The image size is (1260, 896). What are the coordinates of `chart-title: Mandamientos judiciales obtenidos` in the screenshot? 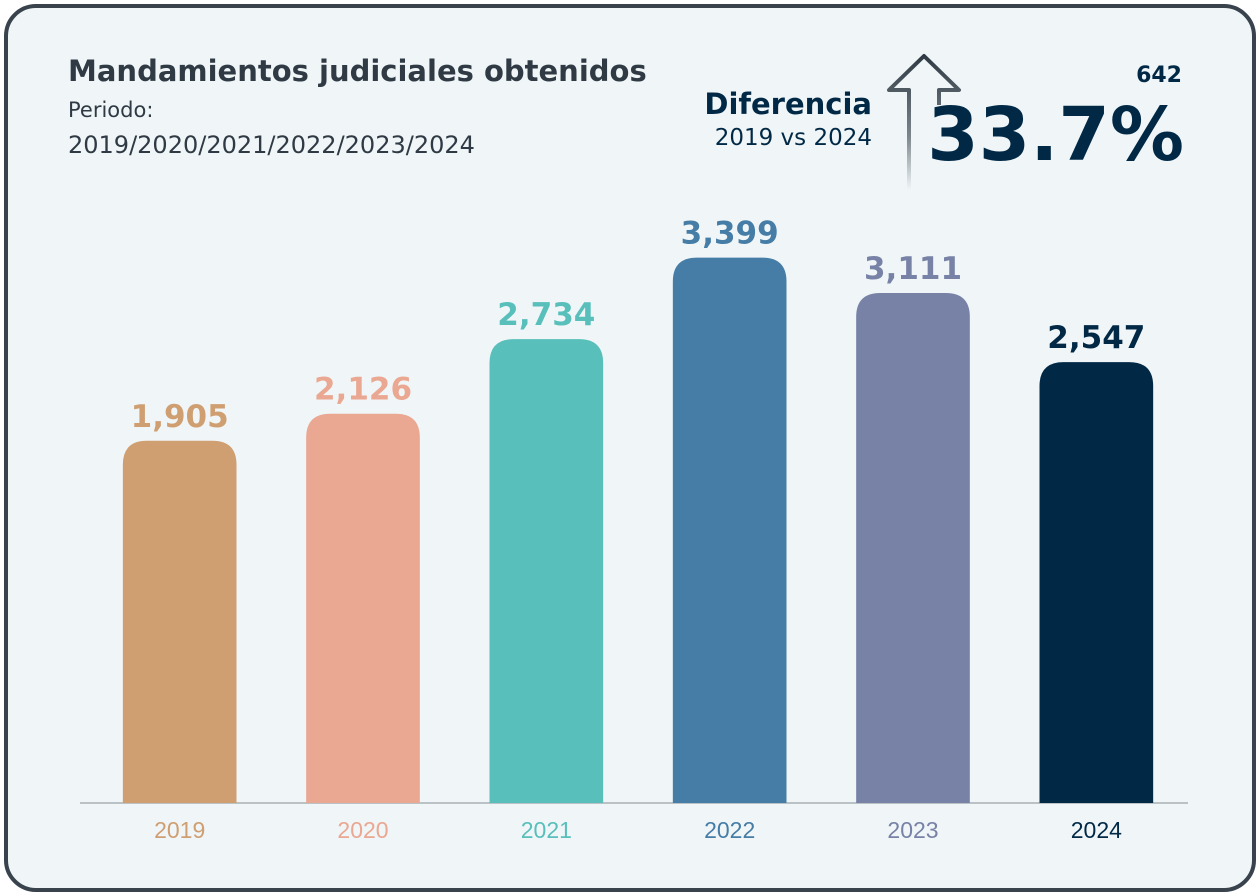 It's located at (357, 71).